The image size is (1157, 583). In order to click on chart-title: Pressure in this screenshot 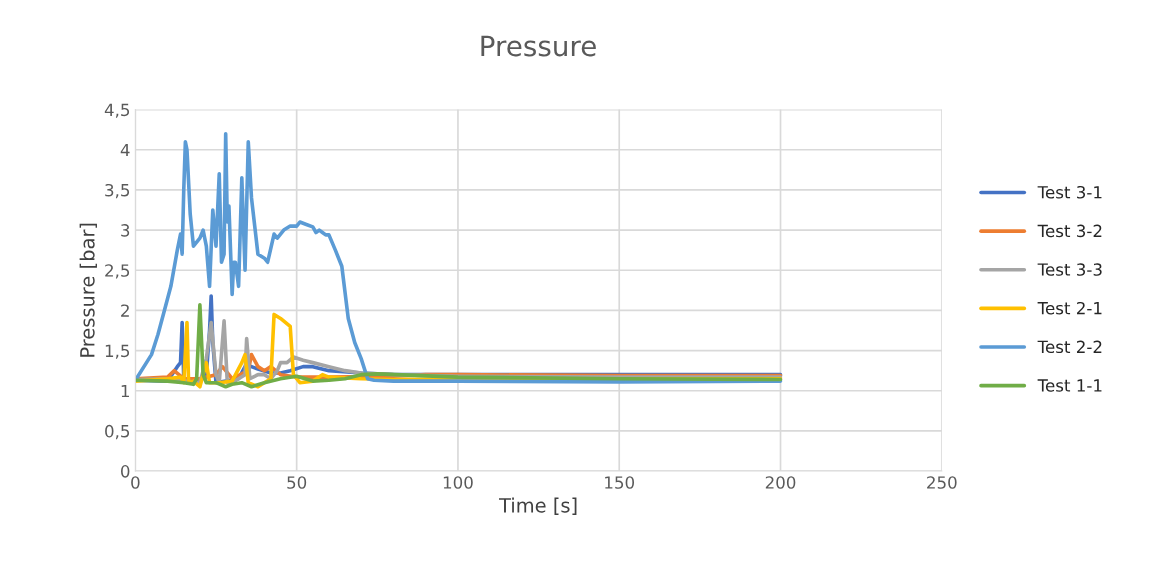, I will do `click(538, 46)`.